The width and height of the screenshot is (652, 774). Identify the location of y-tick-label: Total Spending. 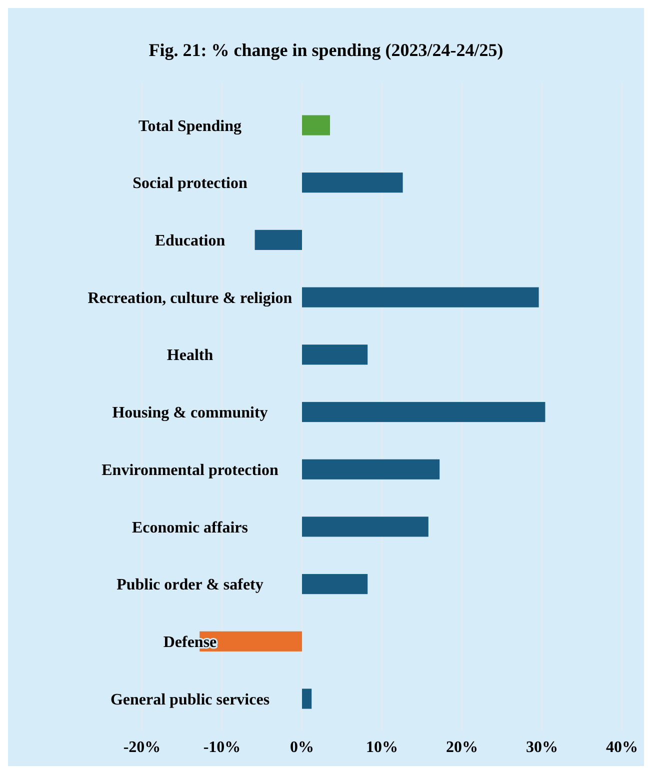
(190, 126).